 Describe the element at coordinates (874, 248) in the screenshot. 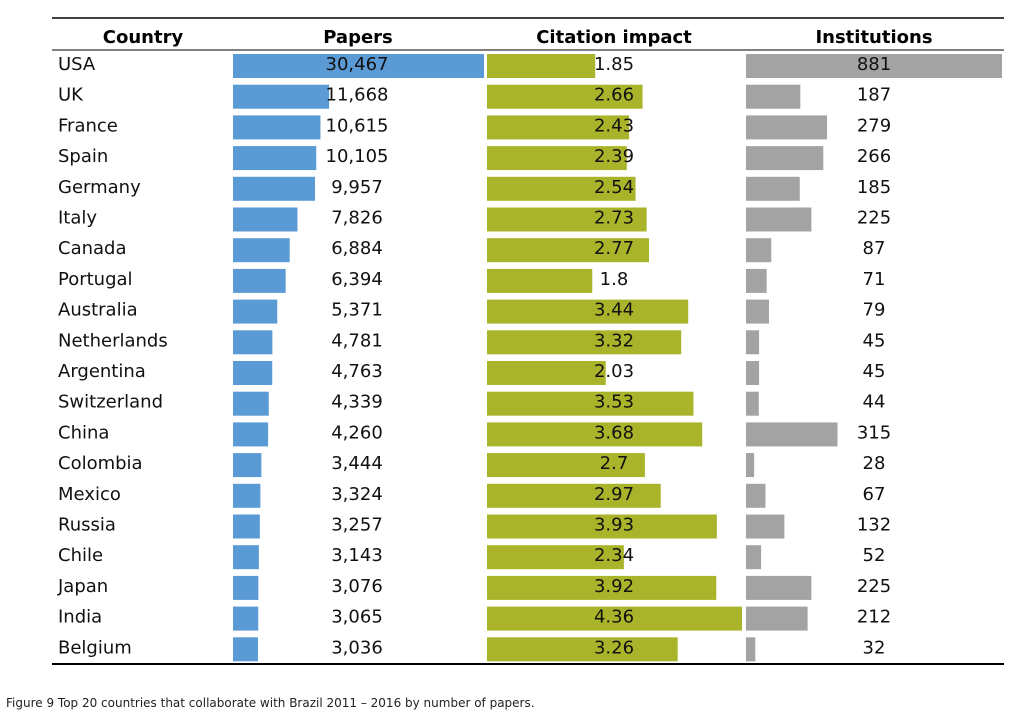

I see `institutions-value-canada: 87` at that location.